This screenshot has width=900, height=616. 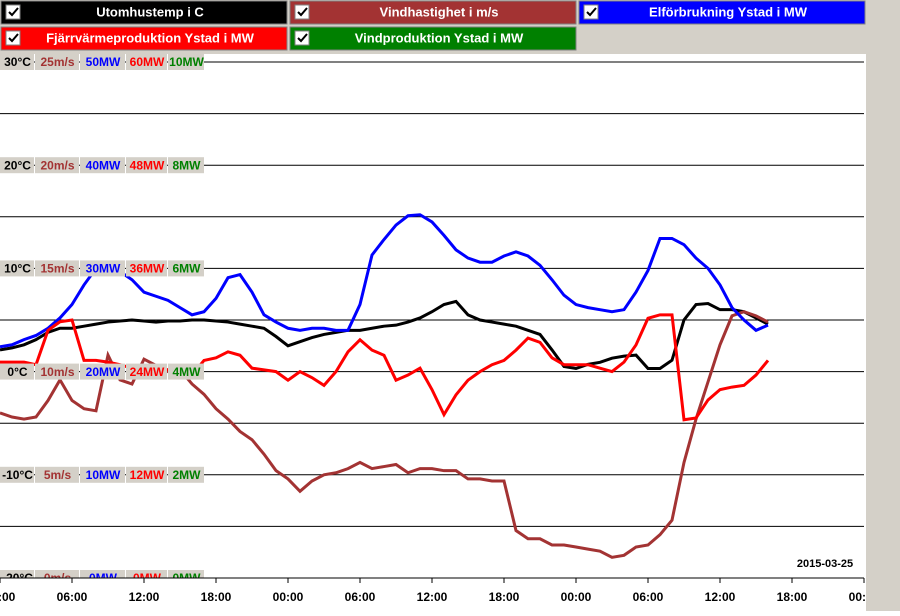 I want to click on y-tick-label: 40MW, so click(x=103, y=165).